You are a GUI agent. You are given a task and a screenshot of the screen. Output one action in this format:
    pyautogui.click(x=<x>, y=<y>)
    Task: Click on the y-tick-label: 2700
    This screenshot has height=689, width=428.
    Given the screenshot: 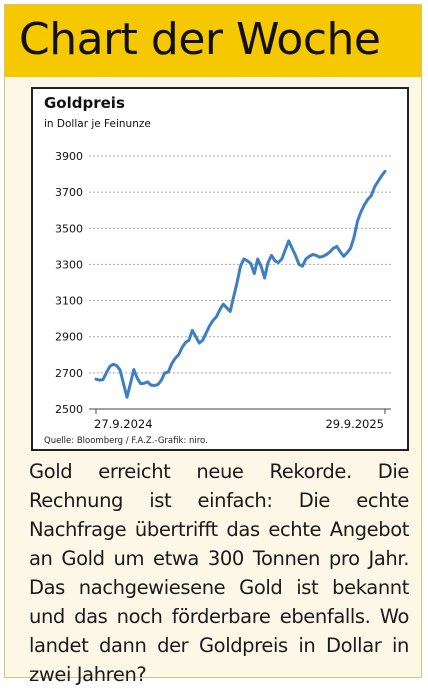 What is the action you would take?
    pyautogui.click(x=69, y=373)
    